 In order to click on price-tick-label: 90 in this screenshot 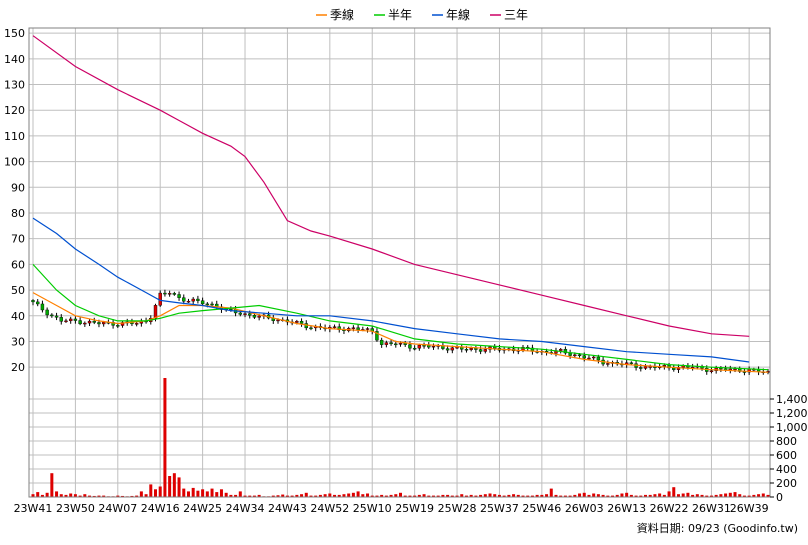, I will do `click(18, 187)`.